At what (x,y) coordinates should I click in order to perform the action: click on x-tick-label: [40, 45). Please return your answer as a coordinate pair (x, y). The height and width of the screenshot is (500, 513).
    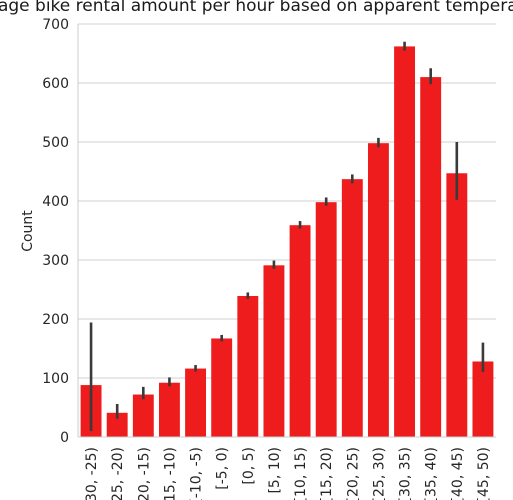
    Looking at the image, I should click on (458, 473).